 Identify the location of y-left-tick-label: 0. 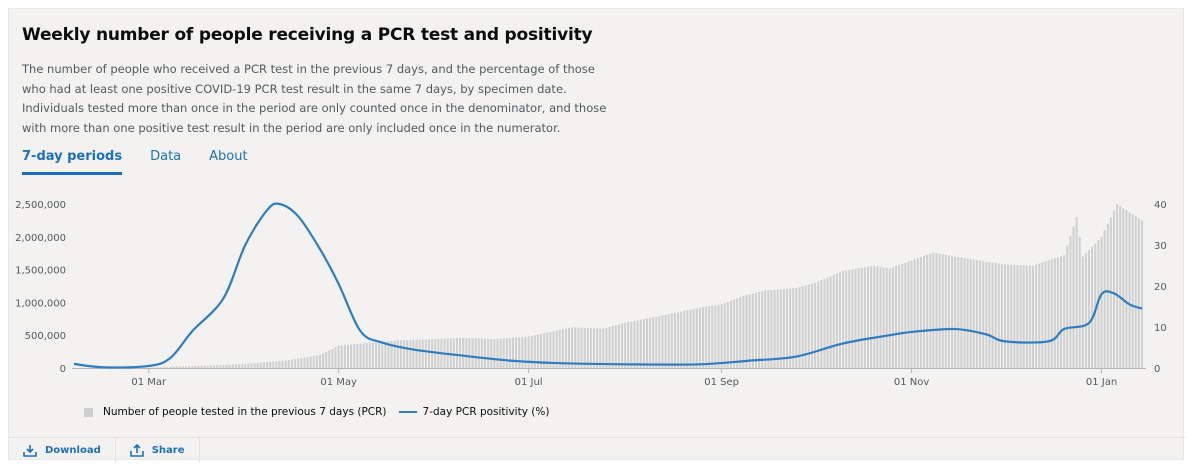
(63, 369).